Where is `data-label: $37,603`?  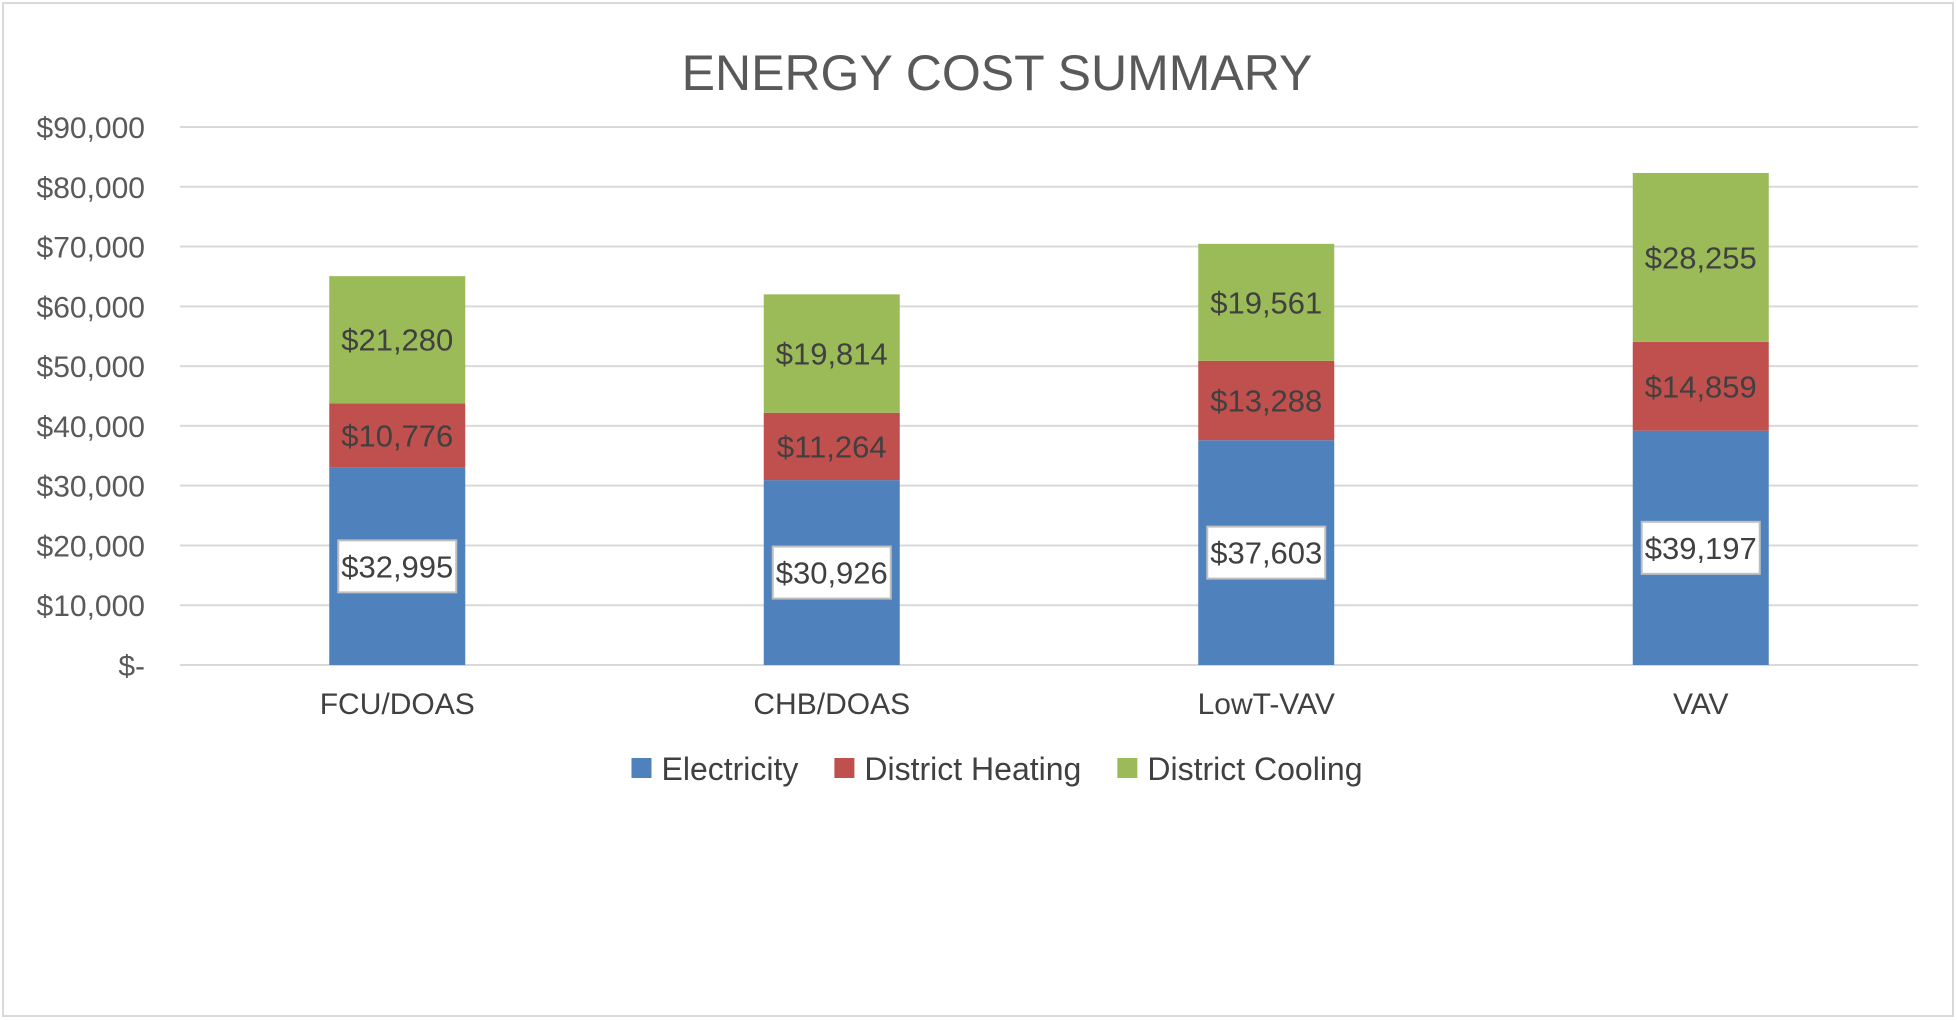
data-label: $37,603 is located at coordinates (1266, 553).